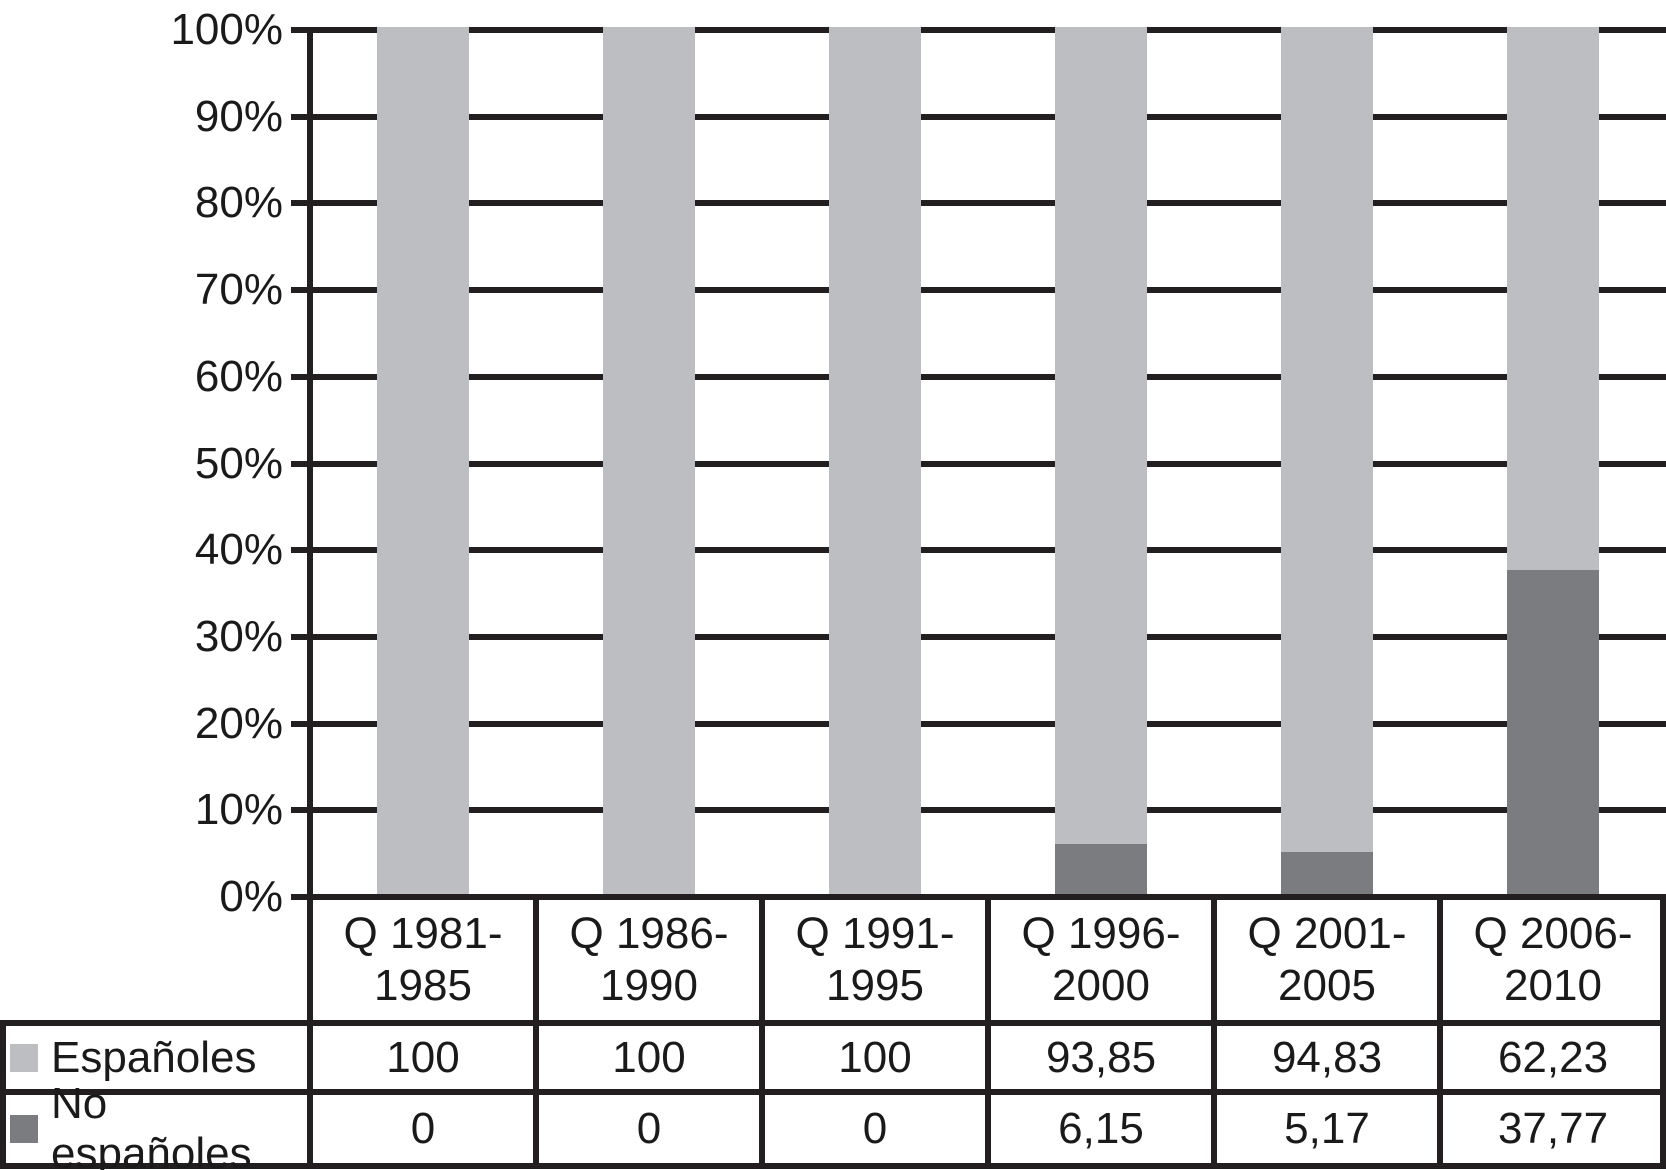  What do you see at coordinates (238, 636) in the screenshot?
I see `y-axis-label: 30%` at bounding box center [238, 636].